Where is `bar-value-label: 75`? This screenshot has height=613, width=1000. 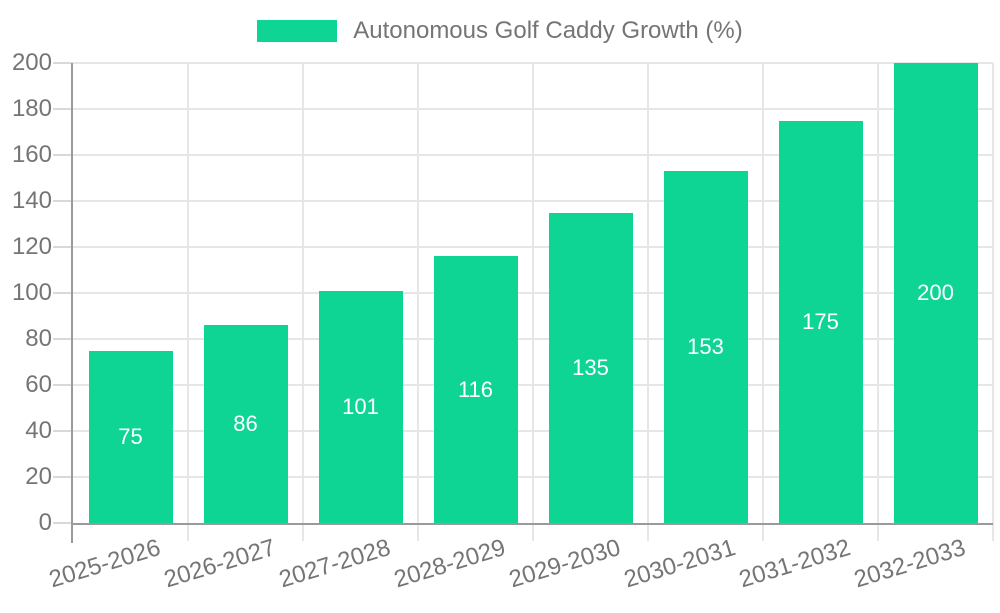
bar-value-label: 75 is located at coordinates (130, 436).